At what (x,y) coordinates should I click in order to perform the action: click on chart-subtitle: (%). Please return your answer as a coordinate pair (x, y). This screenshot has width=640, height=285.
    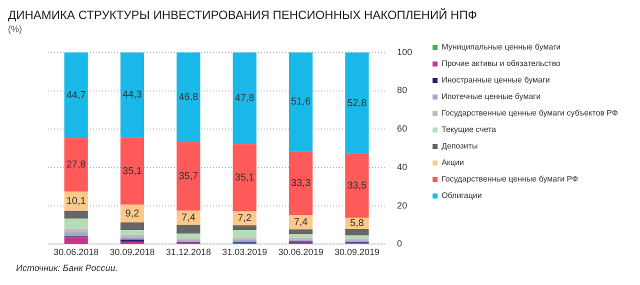
    Looking at the image, I should click on (15, 29).